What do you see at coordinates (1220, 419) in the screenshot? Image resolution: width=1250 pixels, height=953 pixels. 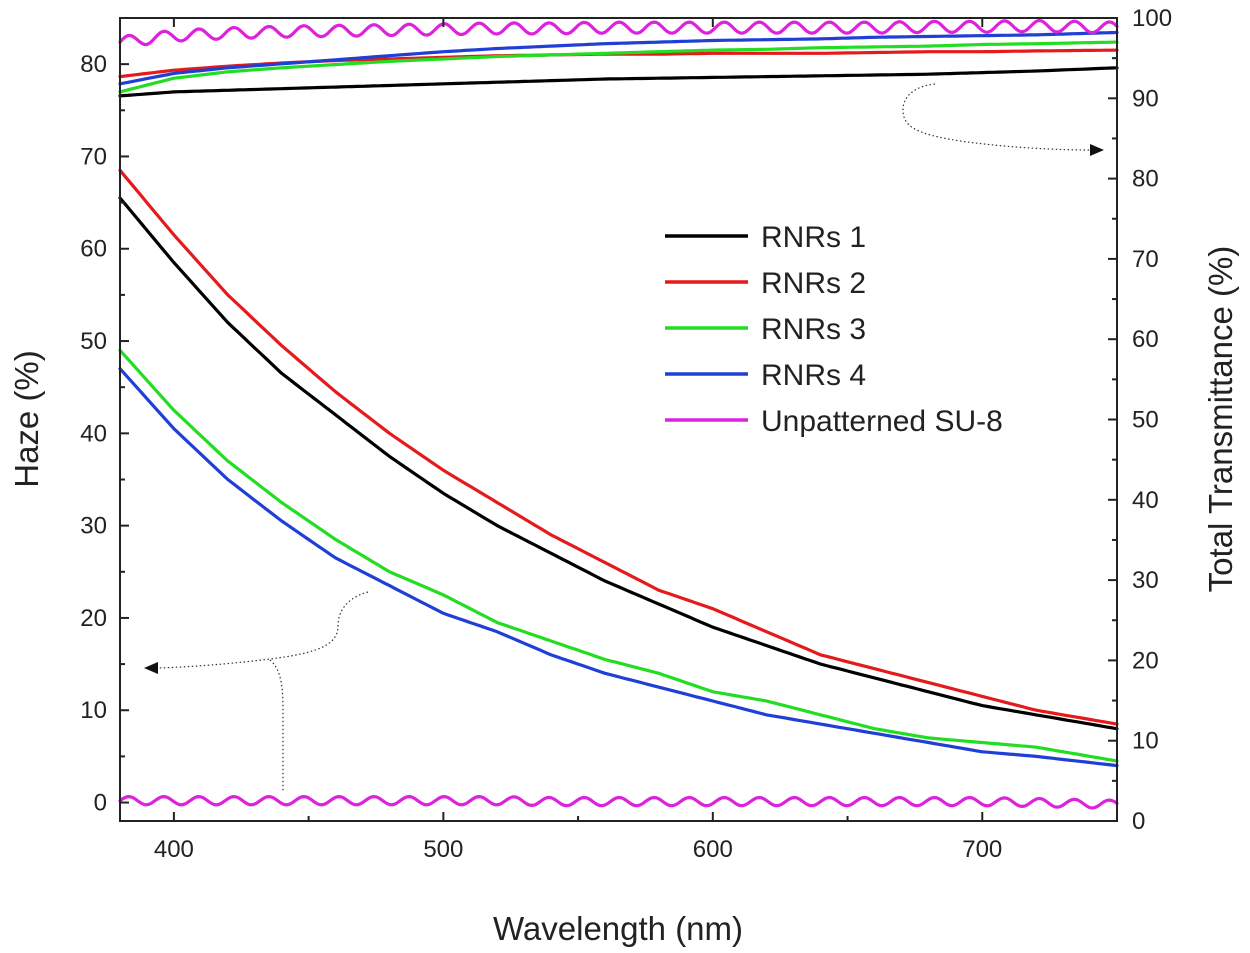 I see `y2-axis-title: Total Transmittance (%)` at bounding box center [1220, 419].